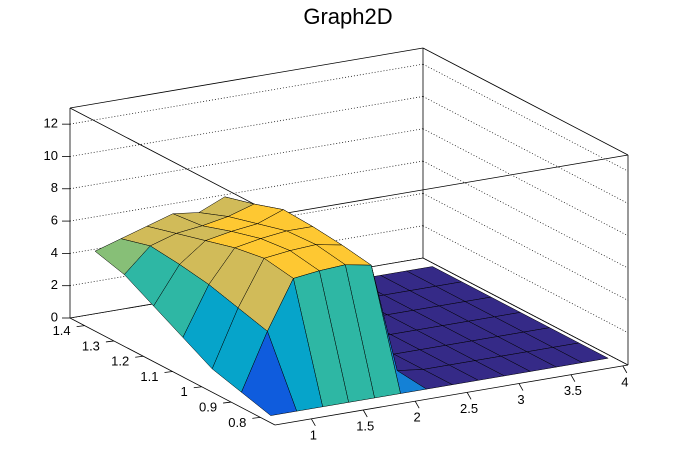 Image resolution: width=696 pixels, height=472 pixels. Describe the element at coordinates (451, 395) in the screenshot. I see `x-axis` at that location.